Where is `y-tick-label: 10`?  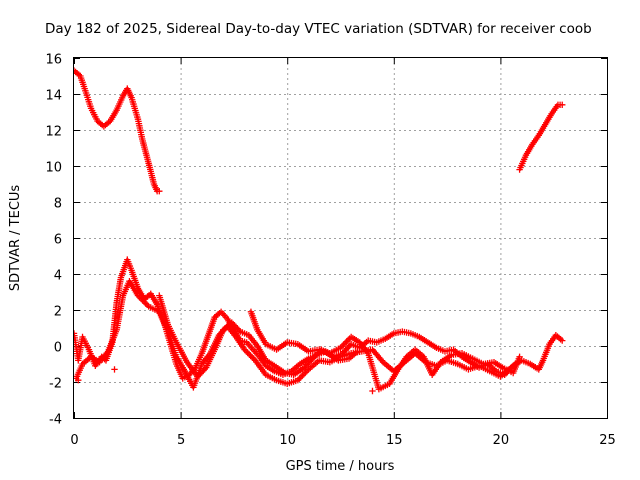
y-tick-label: 10 is located at coordinates (53, 168).